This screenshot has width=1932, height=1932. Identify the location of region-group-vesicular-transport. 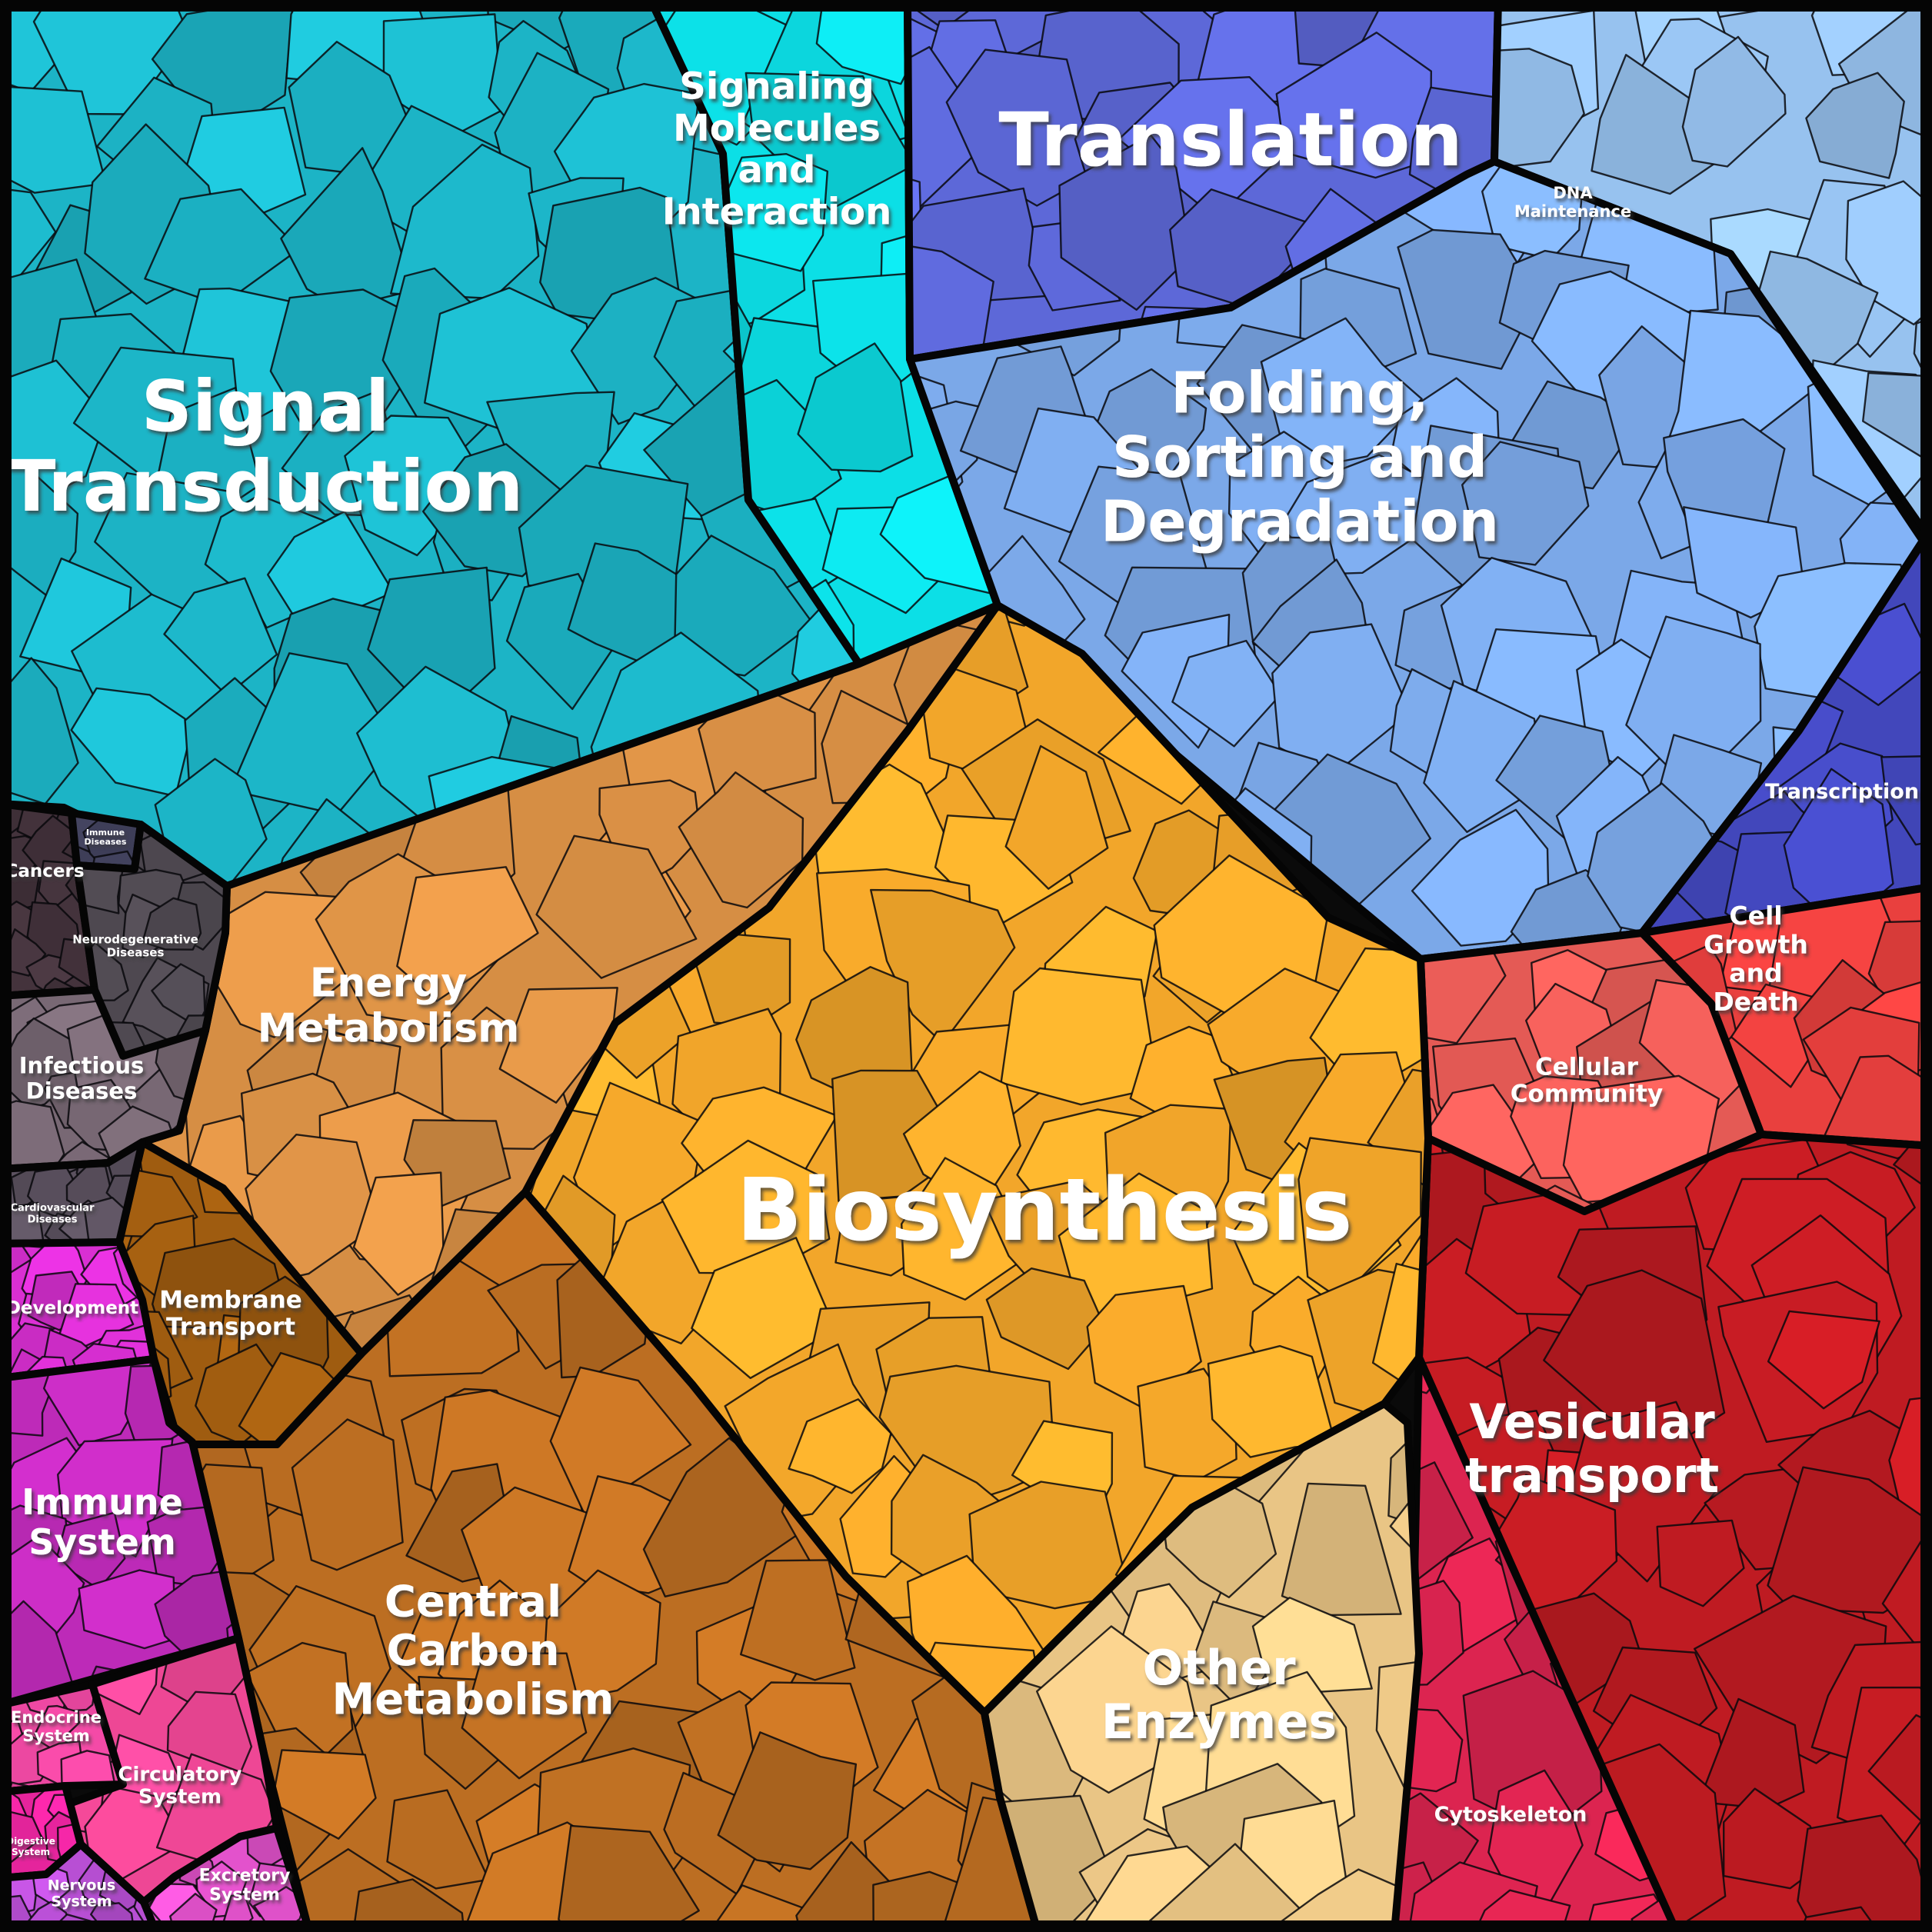
(1675, 1533).